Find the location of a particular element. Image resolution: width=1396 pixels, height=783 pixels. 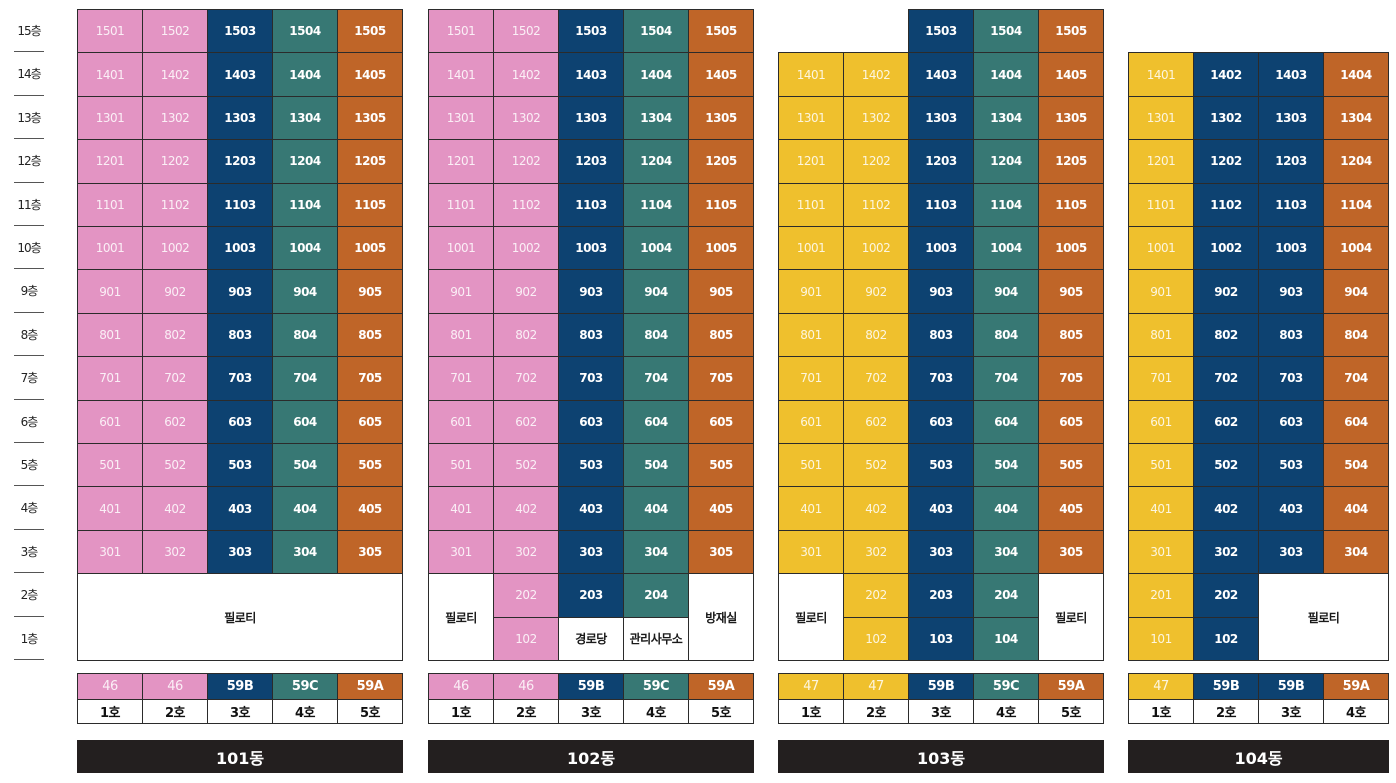

unit-cell: 1301 is located at coordinates (110, 118).